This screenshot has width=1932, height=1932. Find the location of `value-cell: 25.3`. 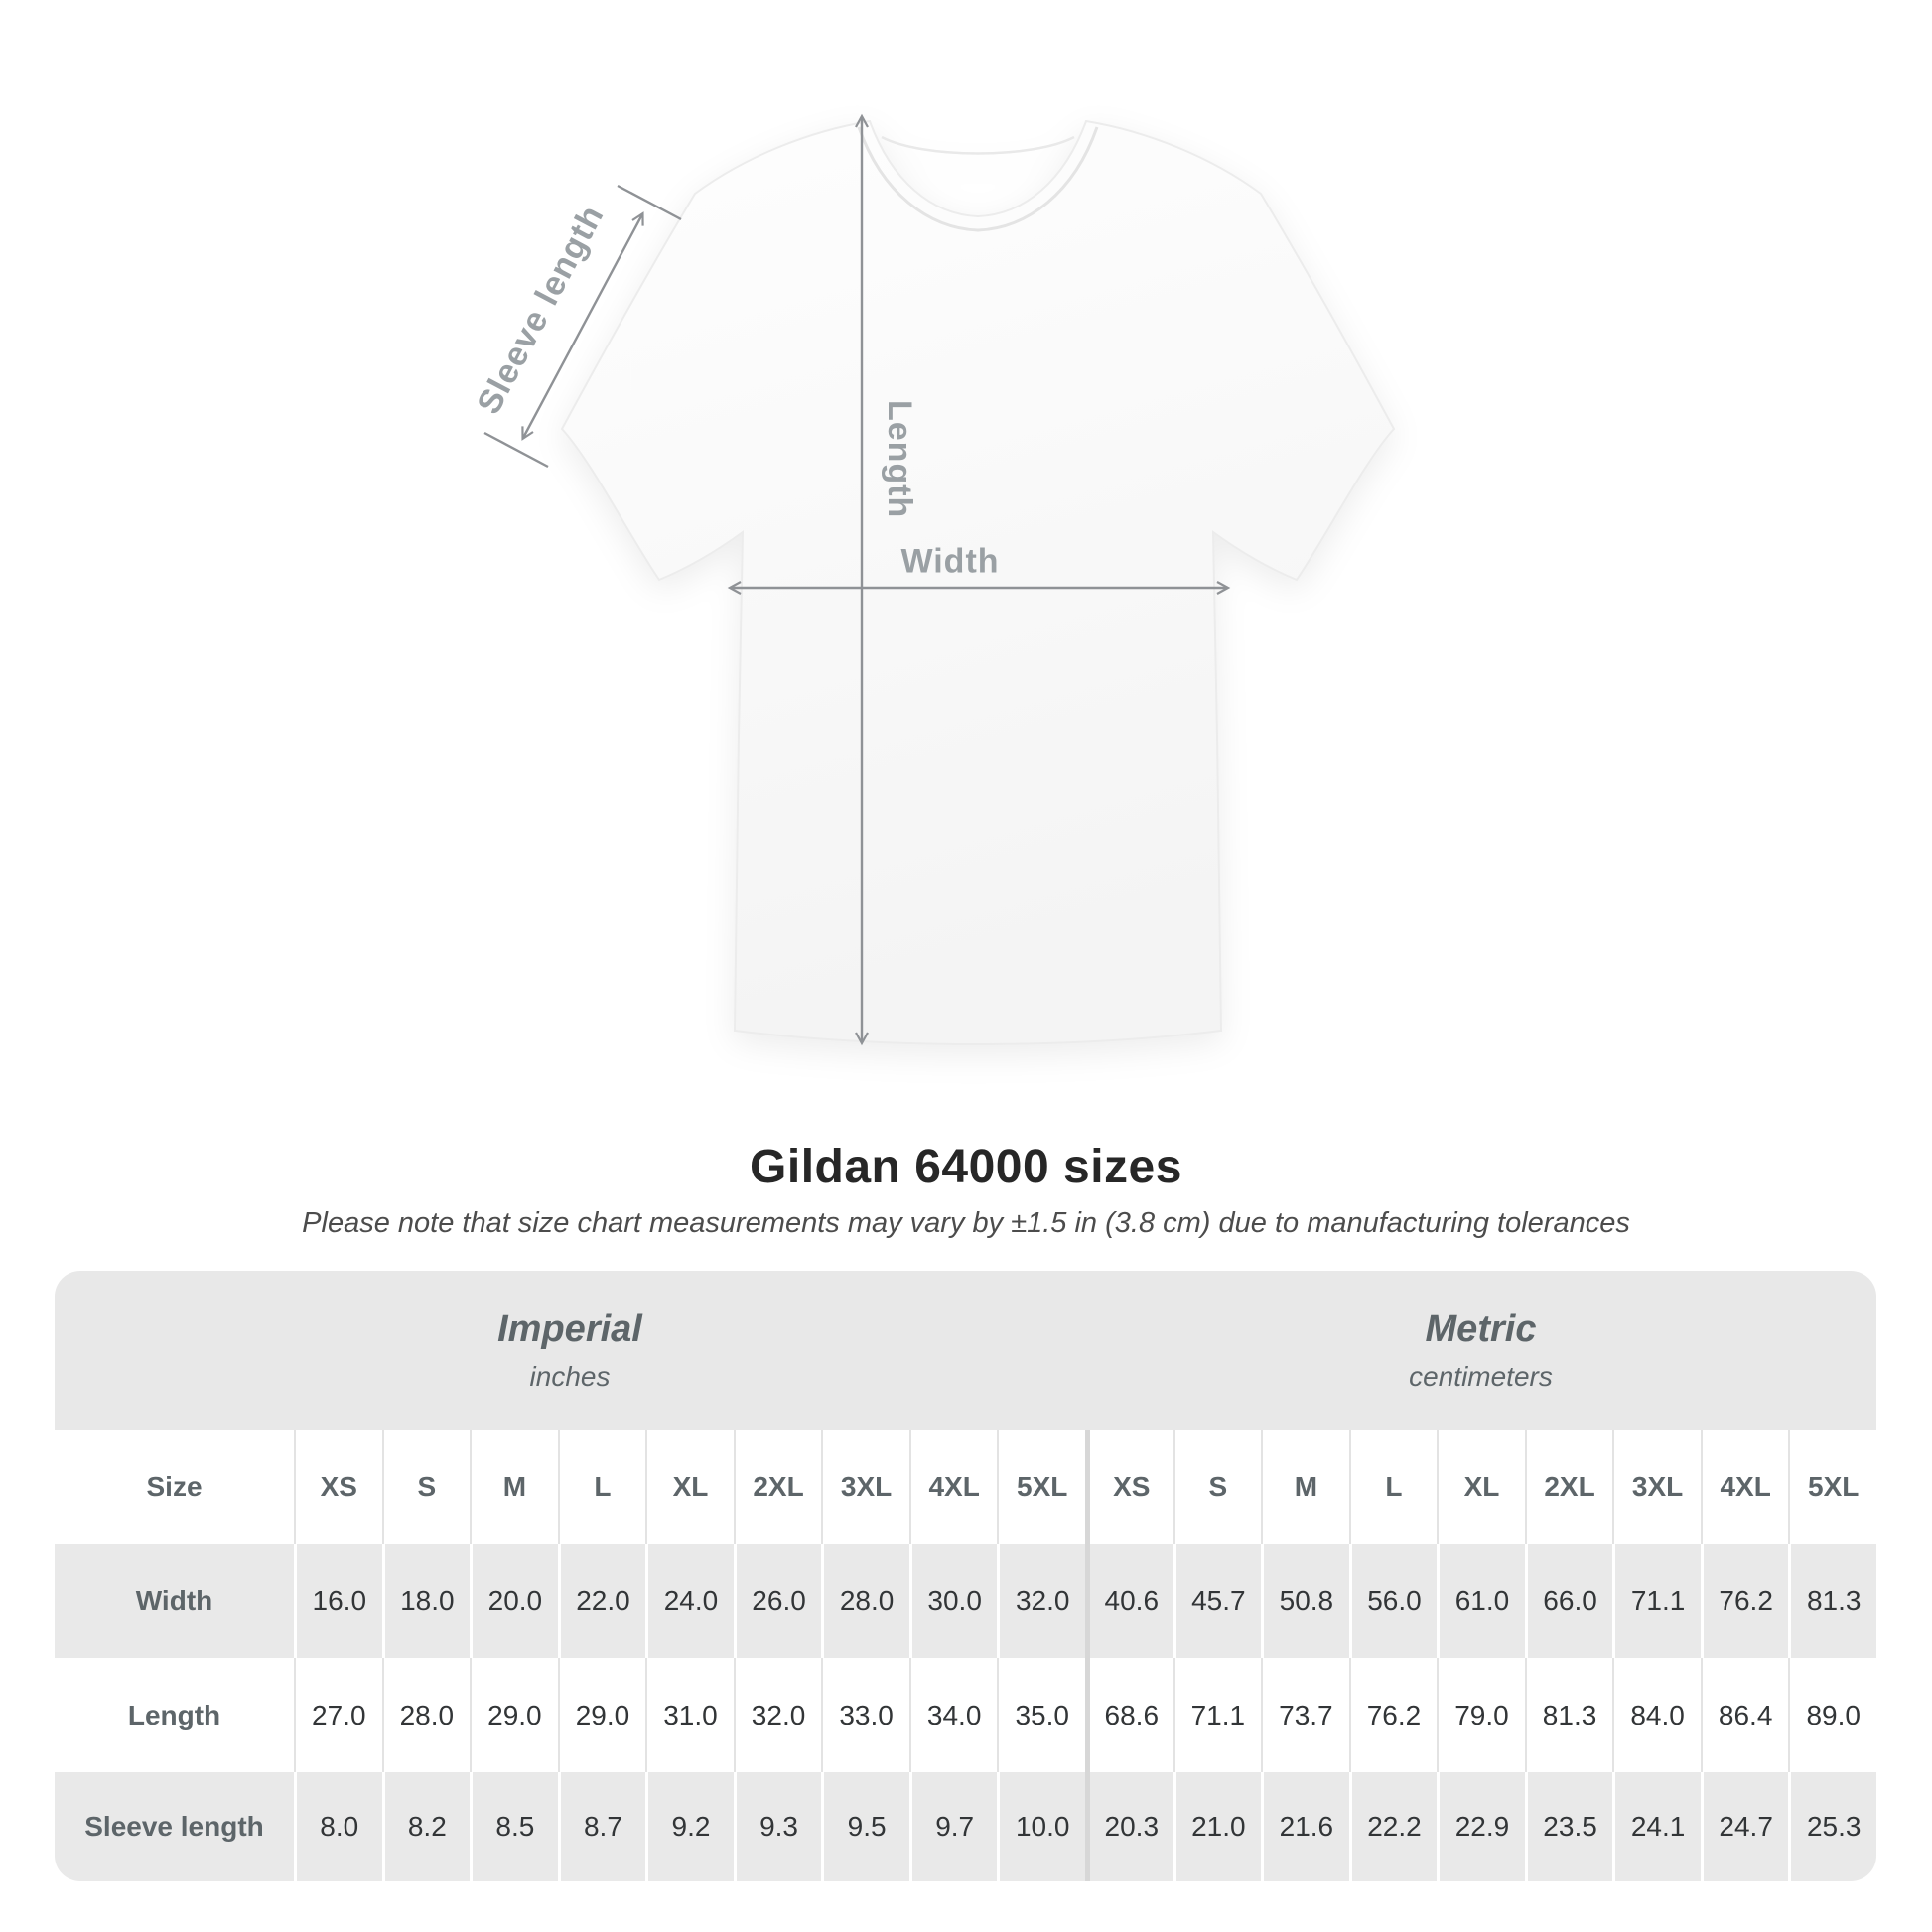

value-cell: 25.3 is located at coordinates (1832, 1827).